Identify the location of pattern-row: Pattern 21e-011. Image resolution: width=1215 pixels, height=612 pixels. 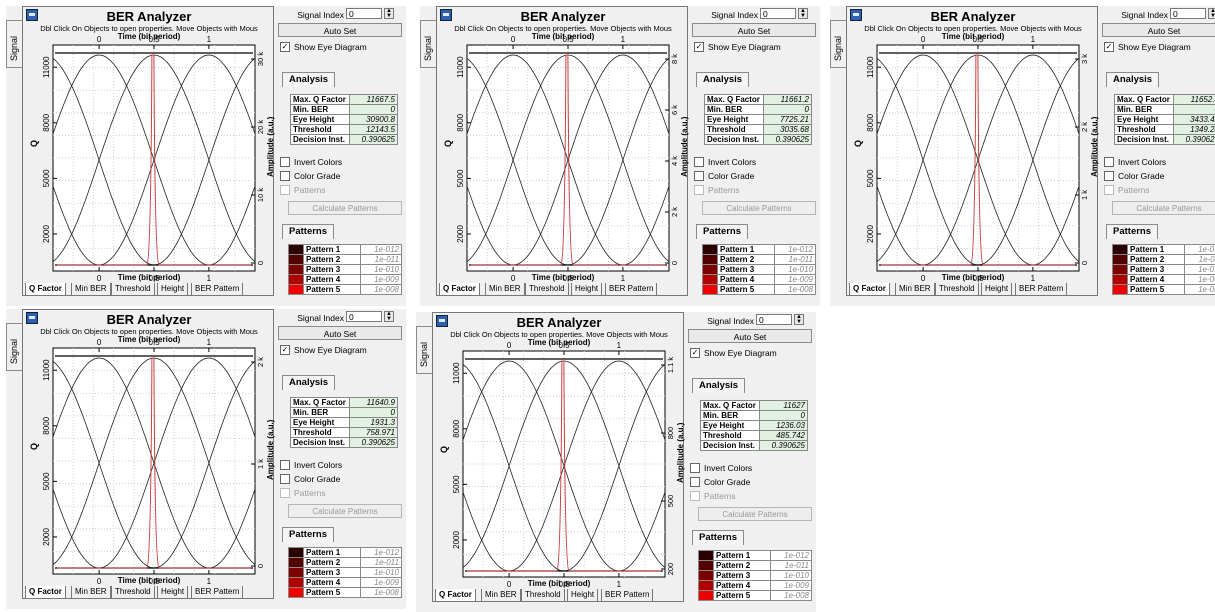
(1164, 260).